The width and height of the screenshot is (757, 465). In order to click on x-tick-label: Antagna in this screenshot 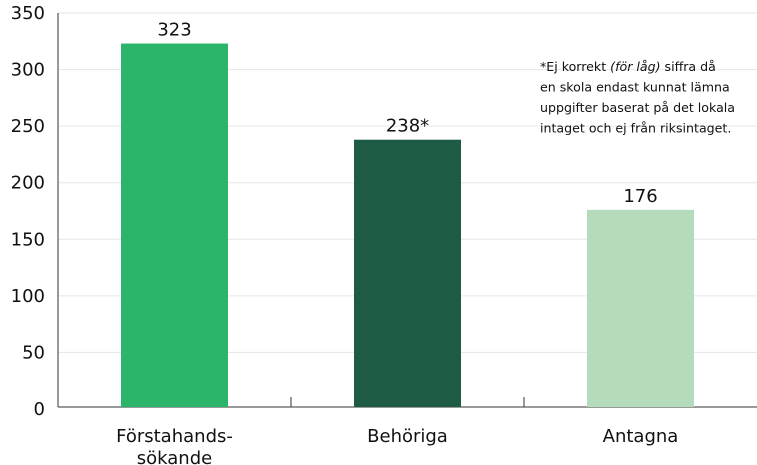, I will do `click(641, 436)`.